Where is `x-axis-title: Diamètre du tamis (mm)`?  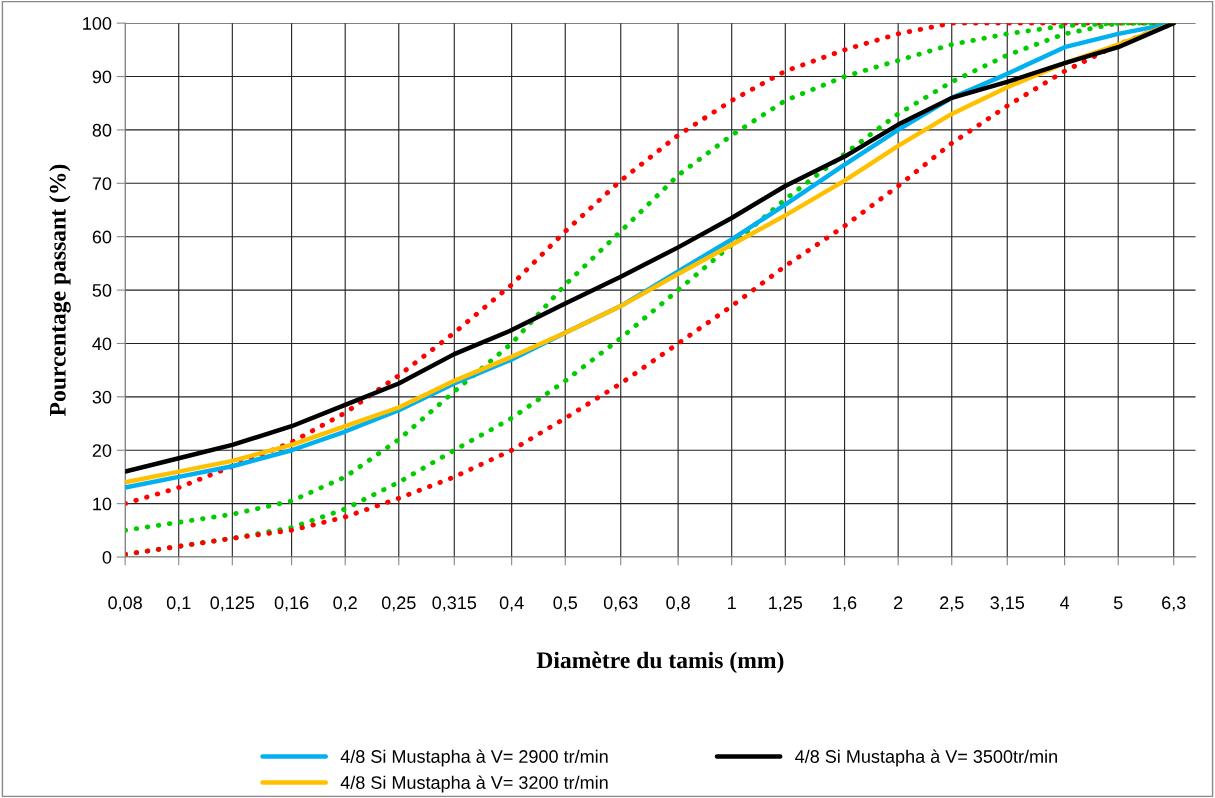 x-axis-title: Diamètre du tamis (mm) is located at coordinates (660, 662).